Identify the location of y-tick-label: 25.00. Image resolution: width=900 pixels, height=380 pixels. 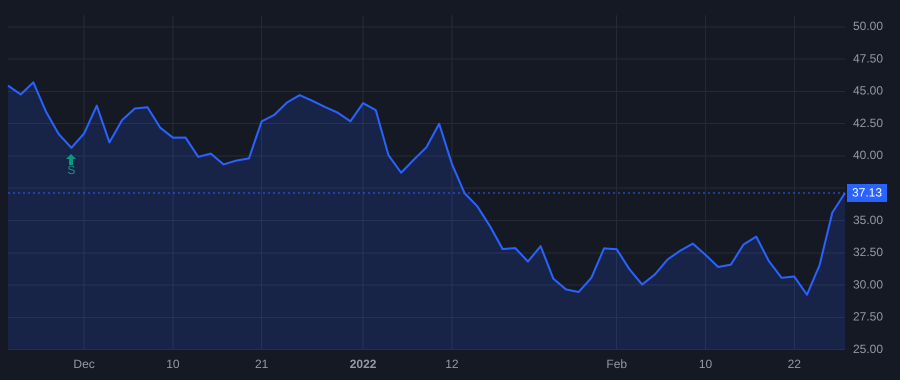
(868, 349).